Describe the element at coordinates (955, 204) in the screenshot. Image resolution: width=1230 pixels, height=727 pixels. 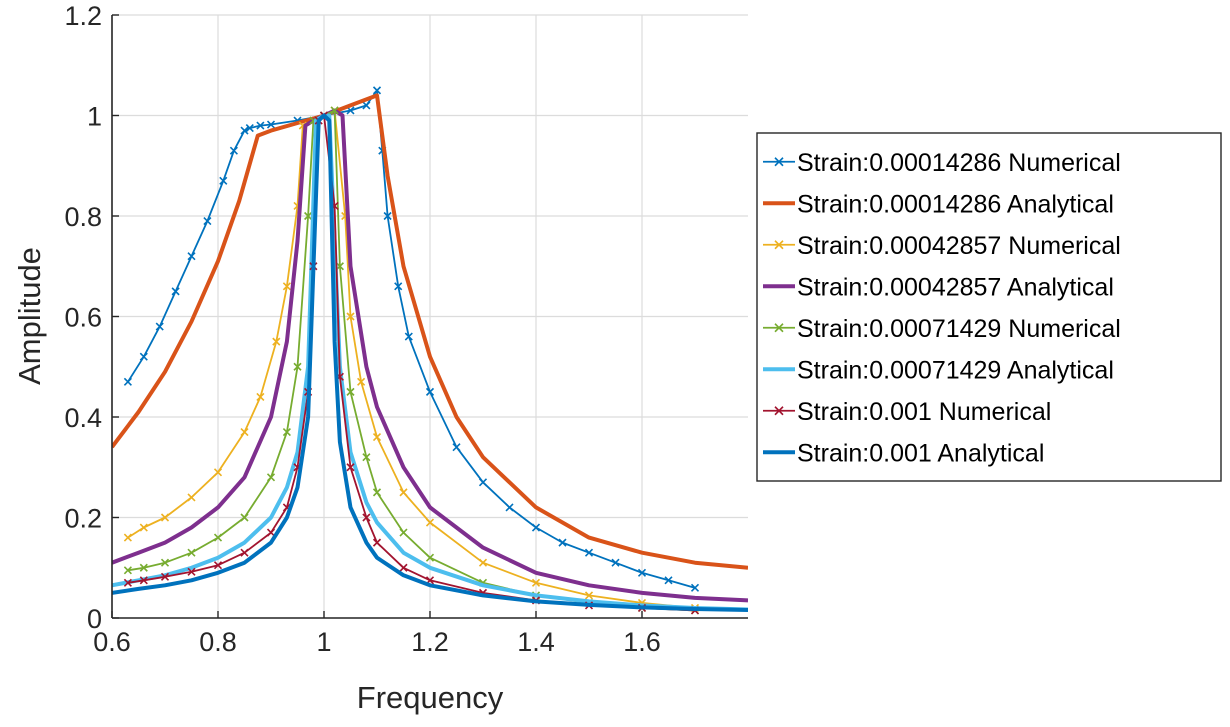
I see `legend-label-1: Strain:0.00014286 Analytical` at that location.